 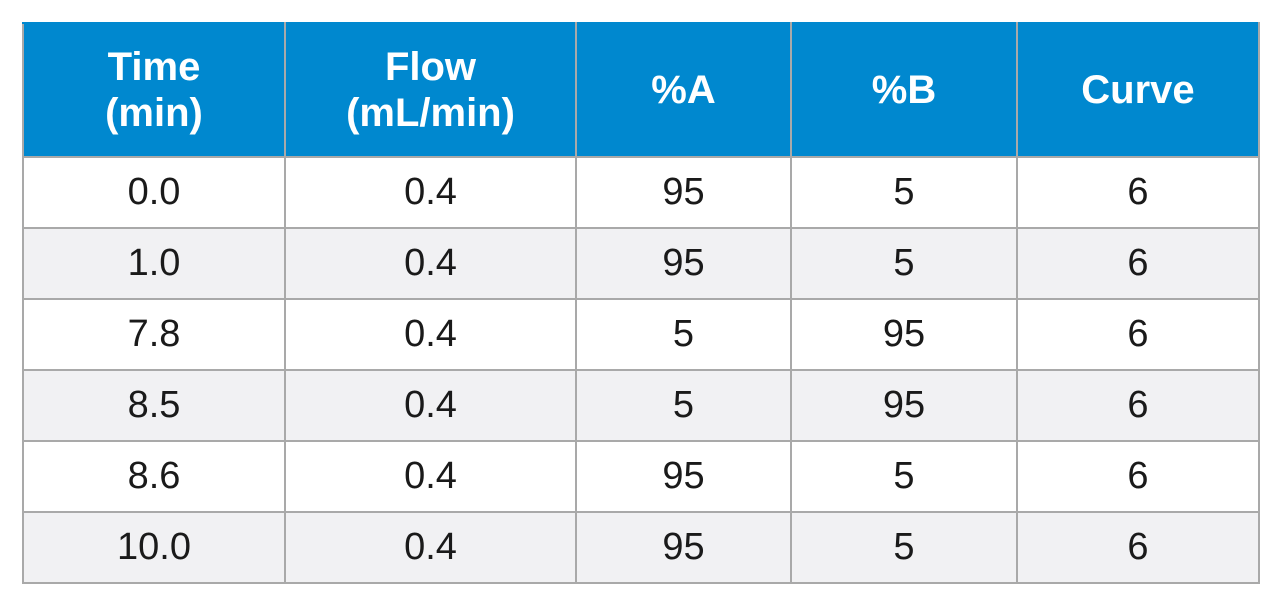 I want to click on header-percent-a: %A, so click(x=683, y=90).